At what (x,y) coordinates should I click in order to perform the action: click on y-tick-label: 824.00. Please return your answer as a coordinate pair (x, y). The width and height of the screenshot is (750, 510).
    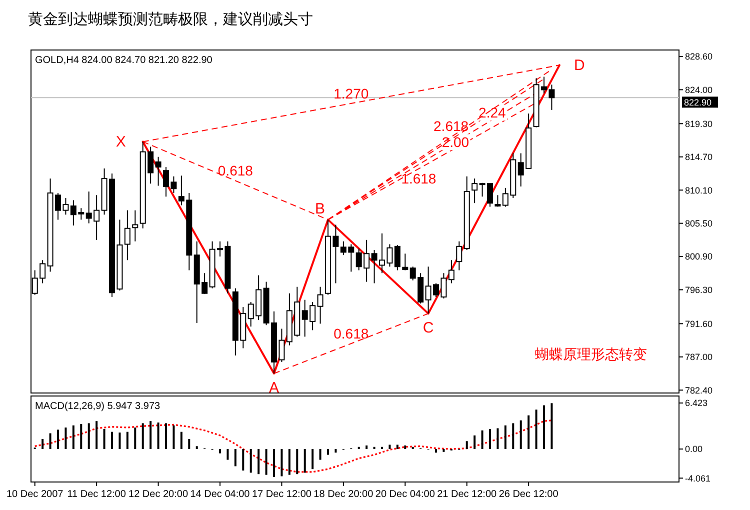
    Looking at the image, I should click on (699, 89).